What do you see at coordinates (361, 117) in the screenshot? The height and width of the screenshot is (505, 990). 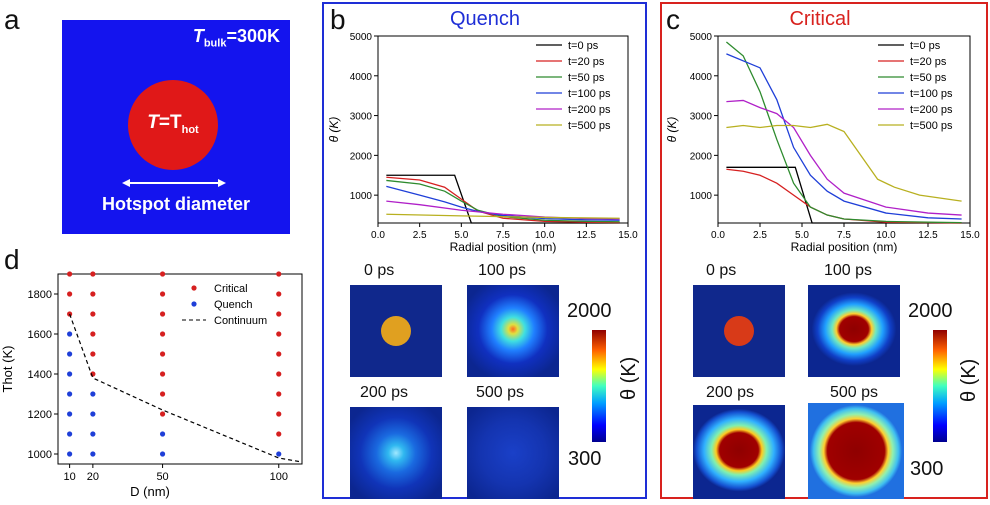 I see `y-tick-label: 3000` at bounding box center [361, 117].